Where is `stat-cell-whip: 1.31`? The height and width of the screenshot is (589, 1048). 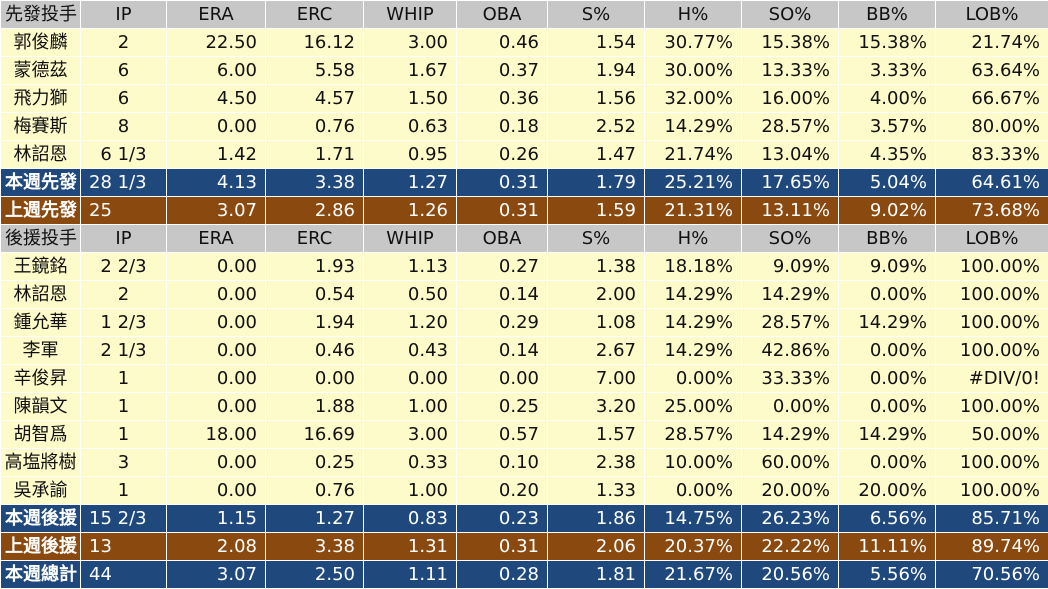 stat-cell-whip: 1.31 is located at coordinates (410, 547).